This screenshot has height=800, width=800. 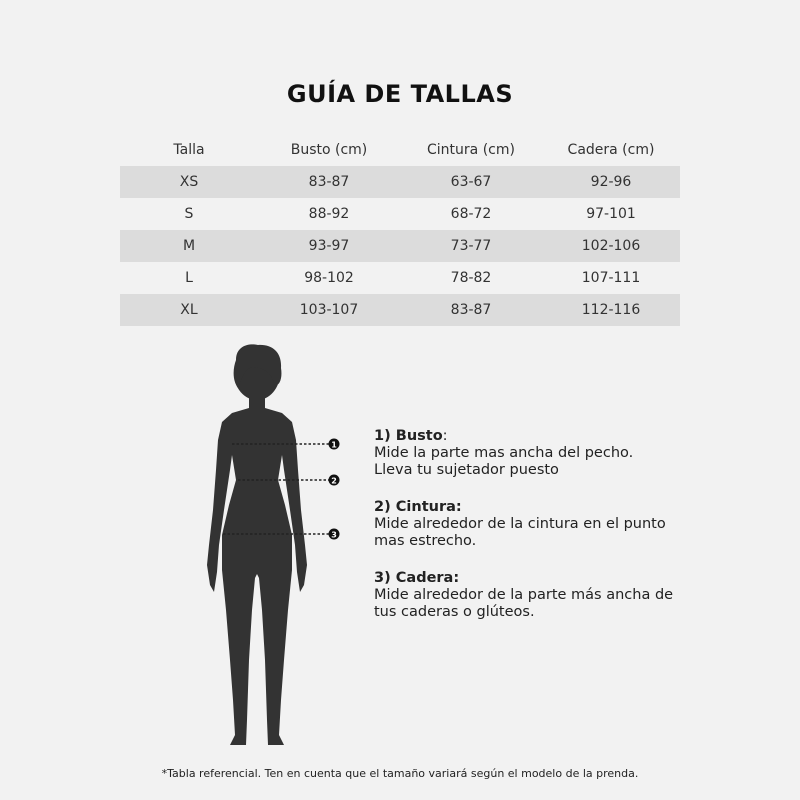 I want to click on svg-text: 1, so click(x=334, y=445).